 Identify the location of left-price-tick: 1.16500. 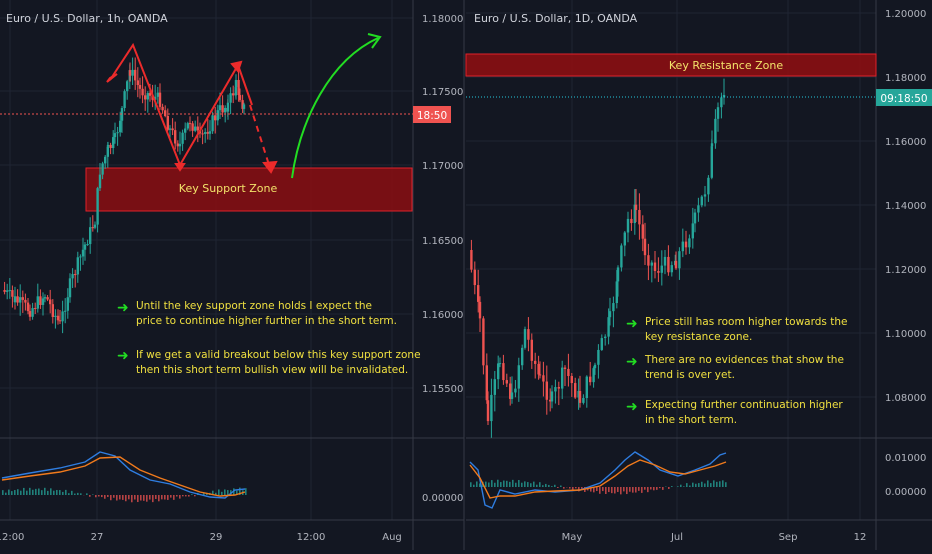
(442, 241).